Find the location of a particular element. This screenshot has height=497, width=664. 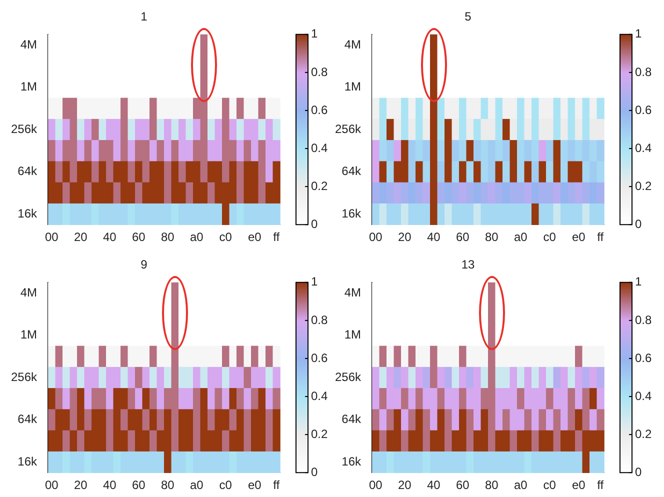

chart-title: 9 is located at coordinates (144, 265).